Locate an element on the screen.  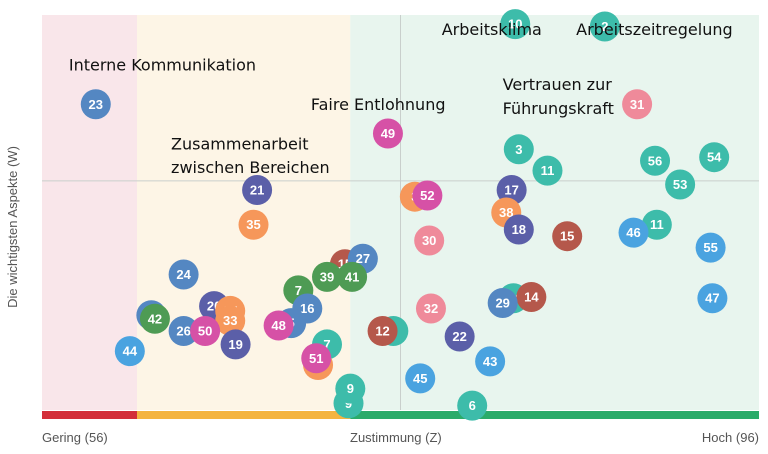
point-49: 49 is located at coordinates (387, 133).